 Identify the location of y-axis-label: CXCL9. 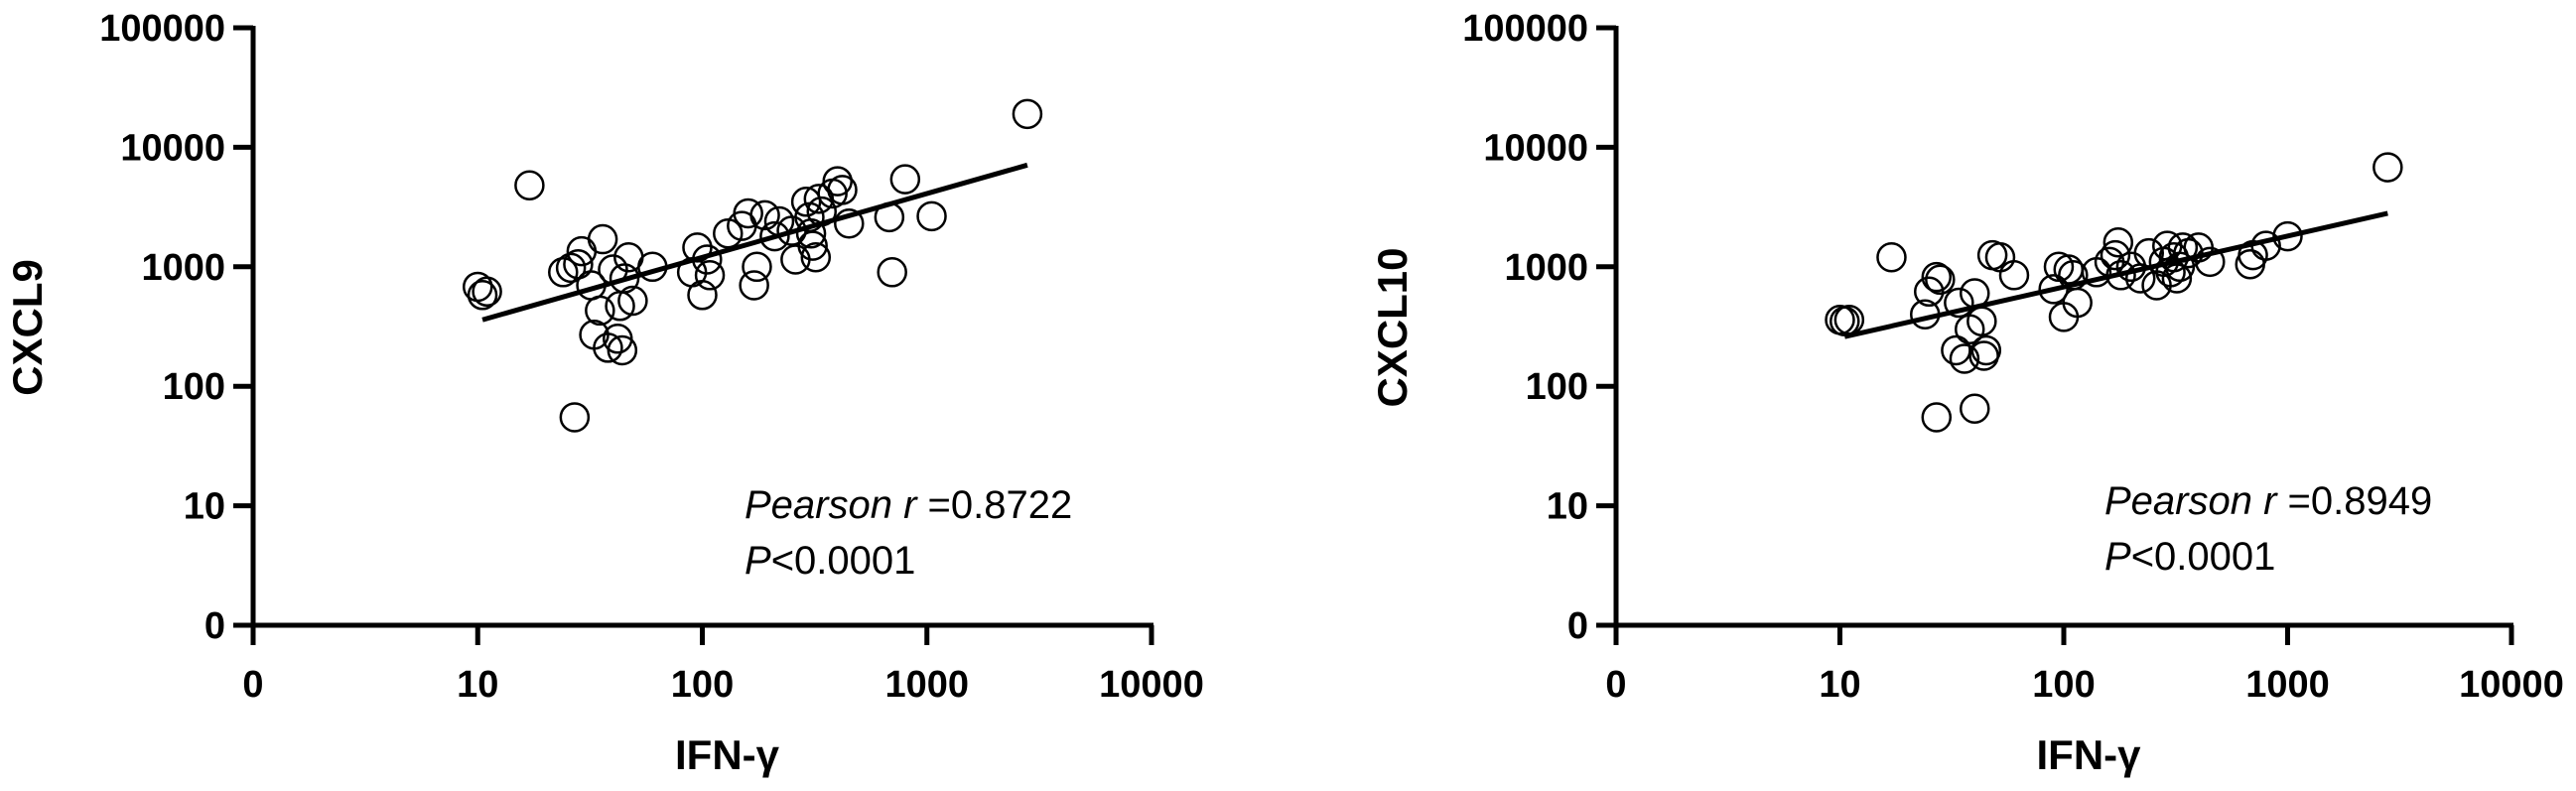
(27, 328).